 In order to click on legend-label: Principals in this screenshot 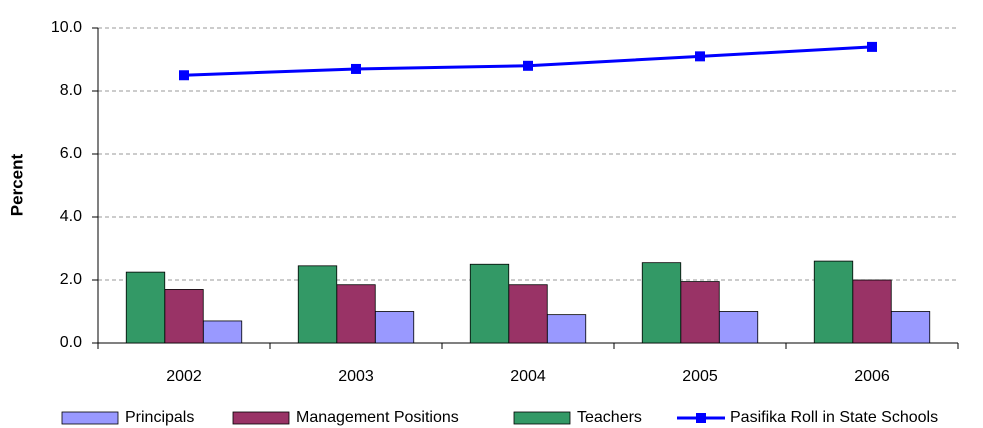, I will do `click(159, 417)`.